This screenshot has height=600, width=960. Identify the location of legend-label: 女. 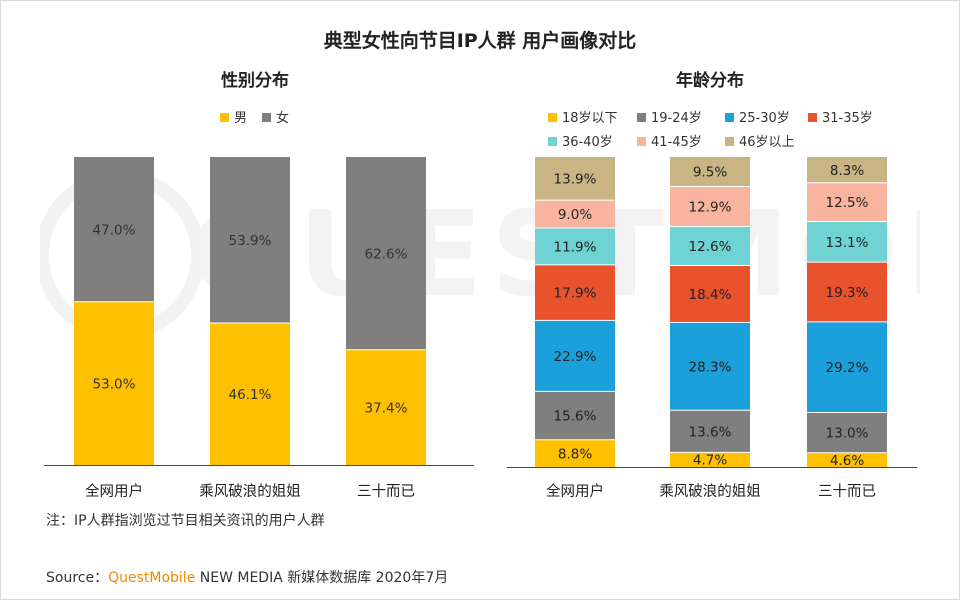
(283, 118).